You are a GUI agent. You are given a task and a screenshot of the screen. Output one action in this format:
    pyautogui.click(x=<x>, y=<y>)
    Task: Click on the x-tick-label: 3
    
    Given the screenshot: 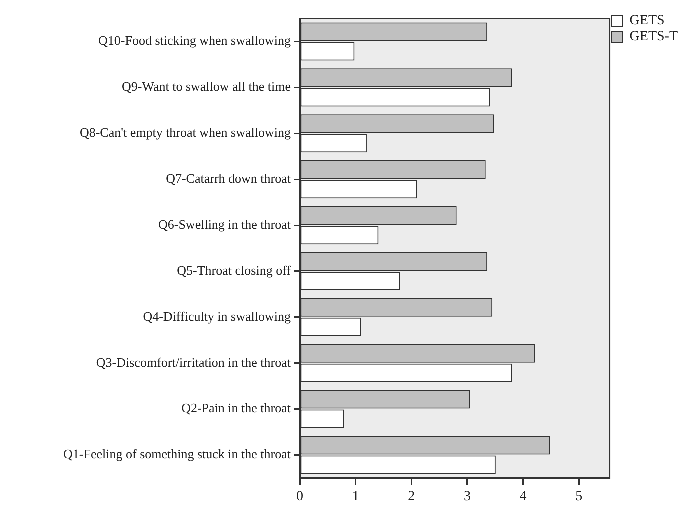 What is the action you would take?
    pyautogui.click(x=467, y=496)
    